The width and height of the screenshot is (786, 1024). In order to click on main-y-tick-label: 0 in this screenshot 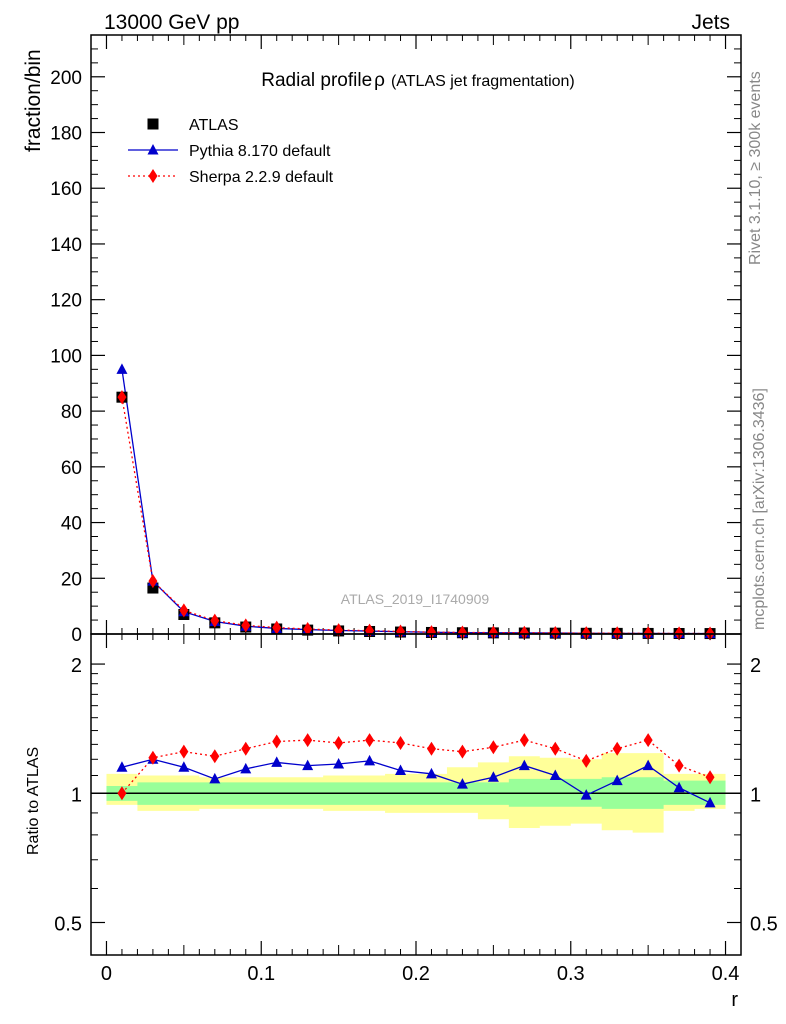, I will do `click(76, 635)`.